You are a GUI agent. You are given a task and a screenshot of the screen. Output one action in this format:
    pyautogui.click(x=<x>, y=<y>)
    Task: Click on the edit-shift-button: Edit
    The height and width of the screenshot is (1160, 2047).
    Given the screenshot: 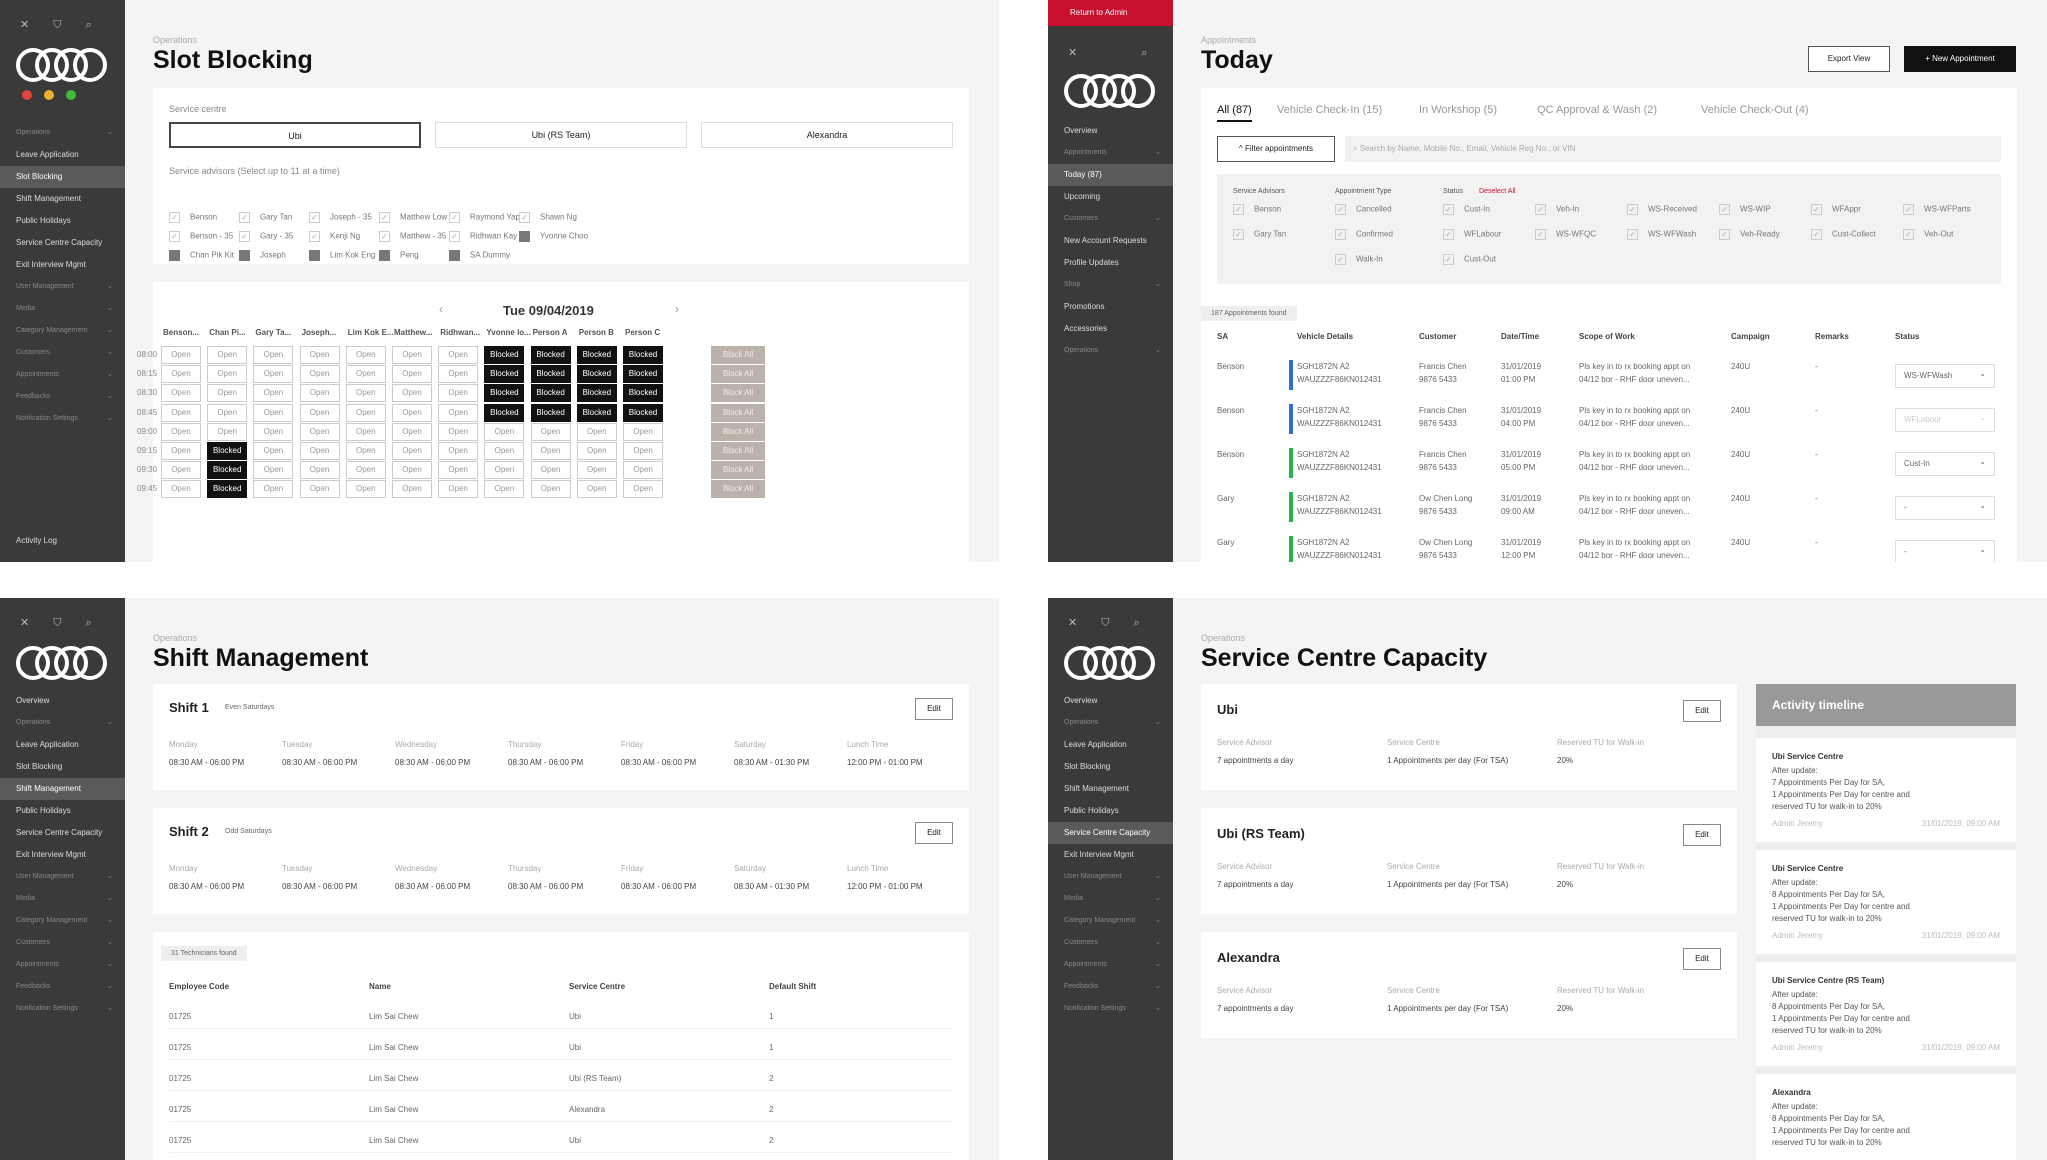 What is the action you would take?
    pyautogui.click(x=934, y=709)
    